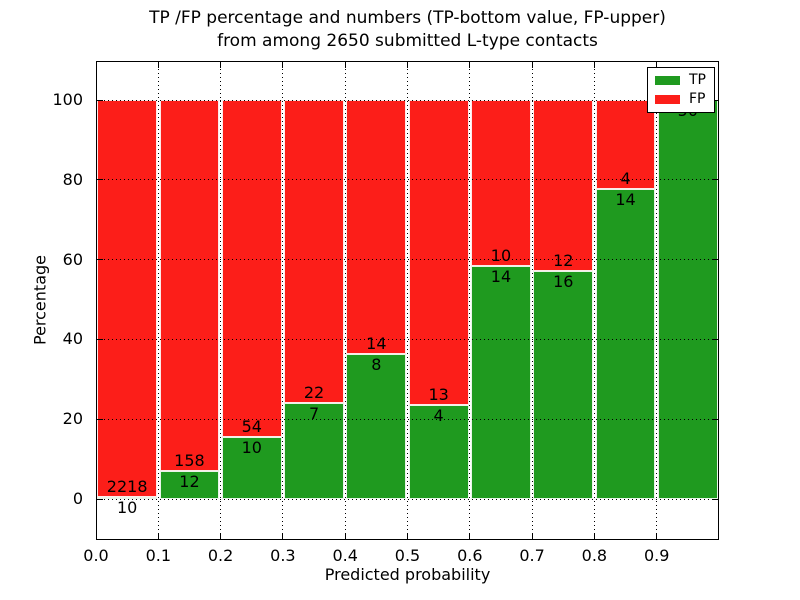 The width and height of the screenshot is (800, 600). What do you see at coordinates (532, 555) in the screenshot?
I see `x-tick-label: 0.7` at bounding box center [532, 555].